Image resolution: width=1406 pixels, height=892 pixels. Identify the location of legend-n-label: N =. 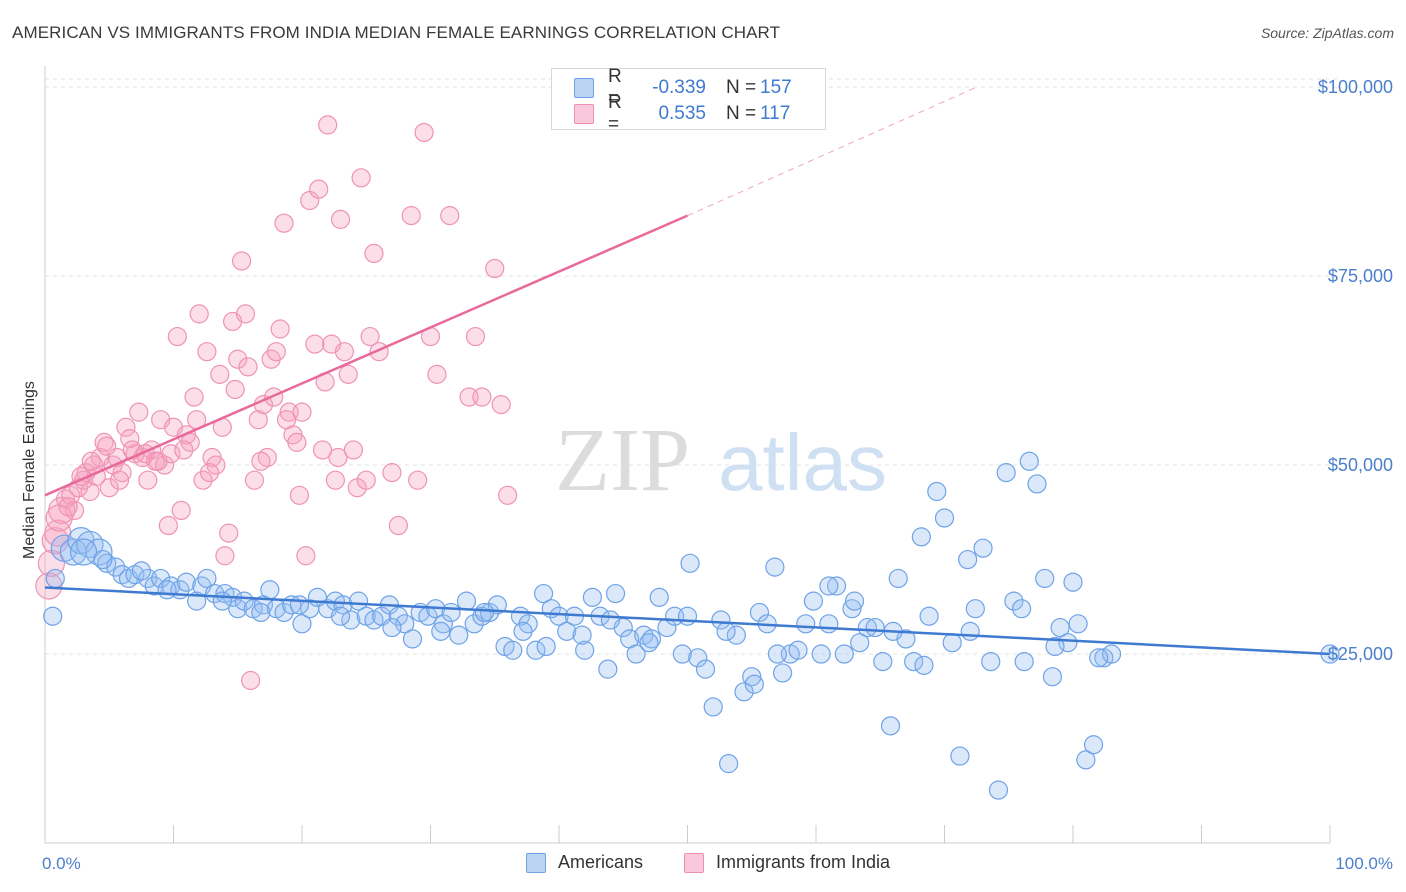
(741, 87).